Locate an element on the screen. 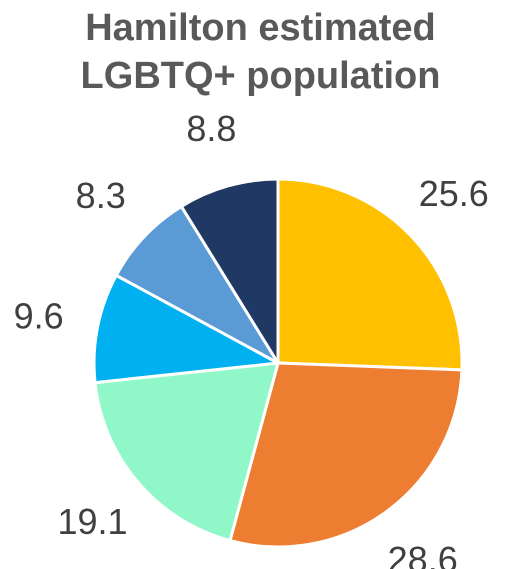 The width and height of the screenshot is (521, 569). pie-slice-25.6 is located at coordinates (370, 274).